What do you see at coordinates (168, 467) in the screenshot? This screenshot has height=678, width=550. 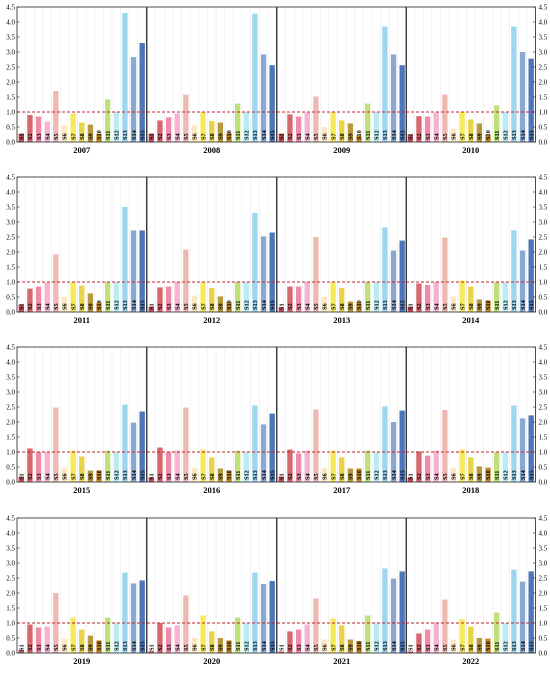 I see `bar-2016-S3` at bounding box center [168, 467].